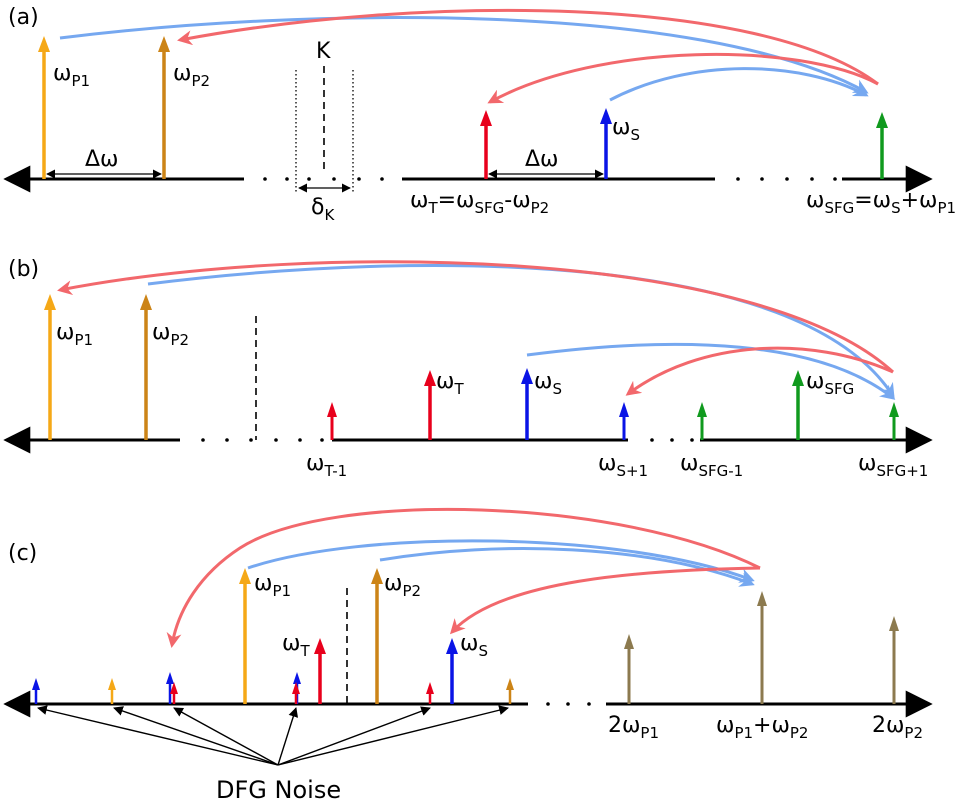 This screenshot has width=969, height=808. What do you see at coordinates (739, 84) in the screenshot?
I see `arc-a-blue-short` at bounding box center [739, 84].